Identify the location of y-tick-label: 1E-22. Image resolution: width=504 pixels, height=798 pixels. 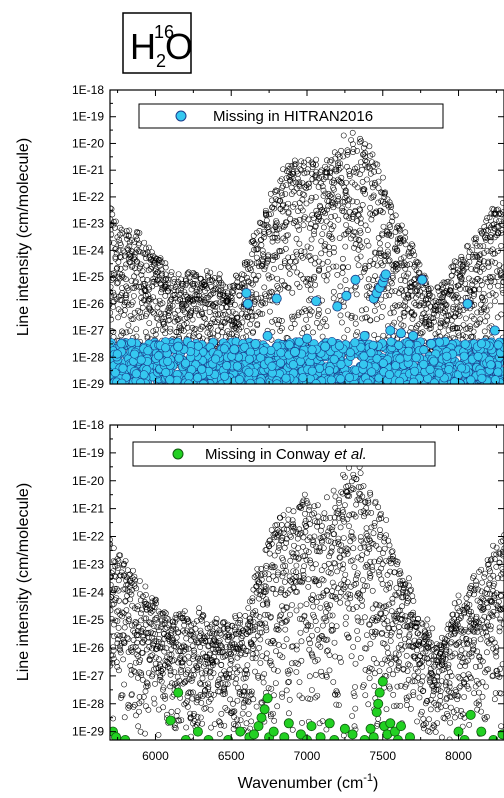
(88, 197).